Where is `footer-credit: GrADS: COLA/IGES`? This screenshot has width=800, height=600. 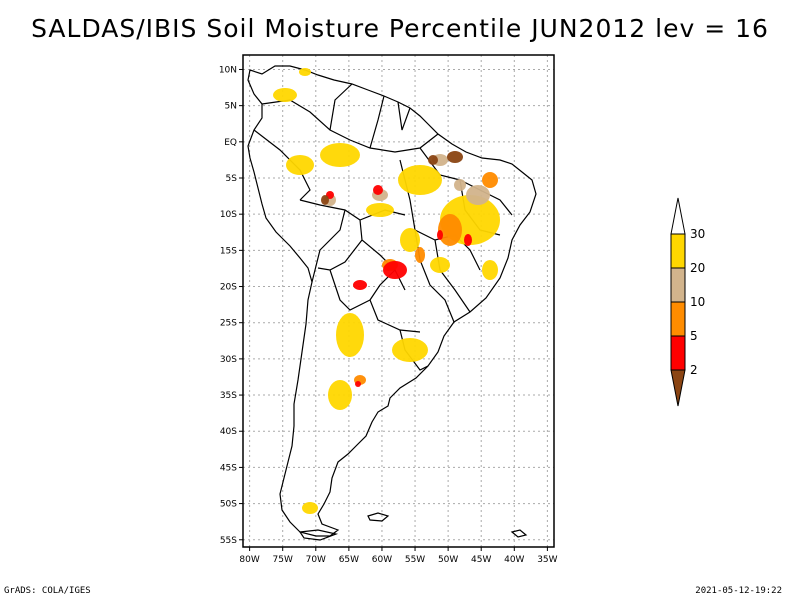
footer-credit: GrADS: COLA/IGES is located at coordinates (47, 591).